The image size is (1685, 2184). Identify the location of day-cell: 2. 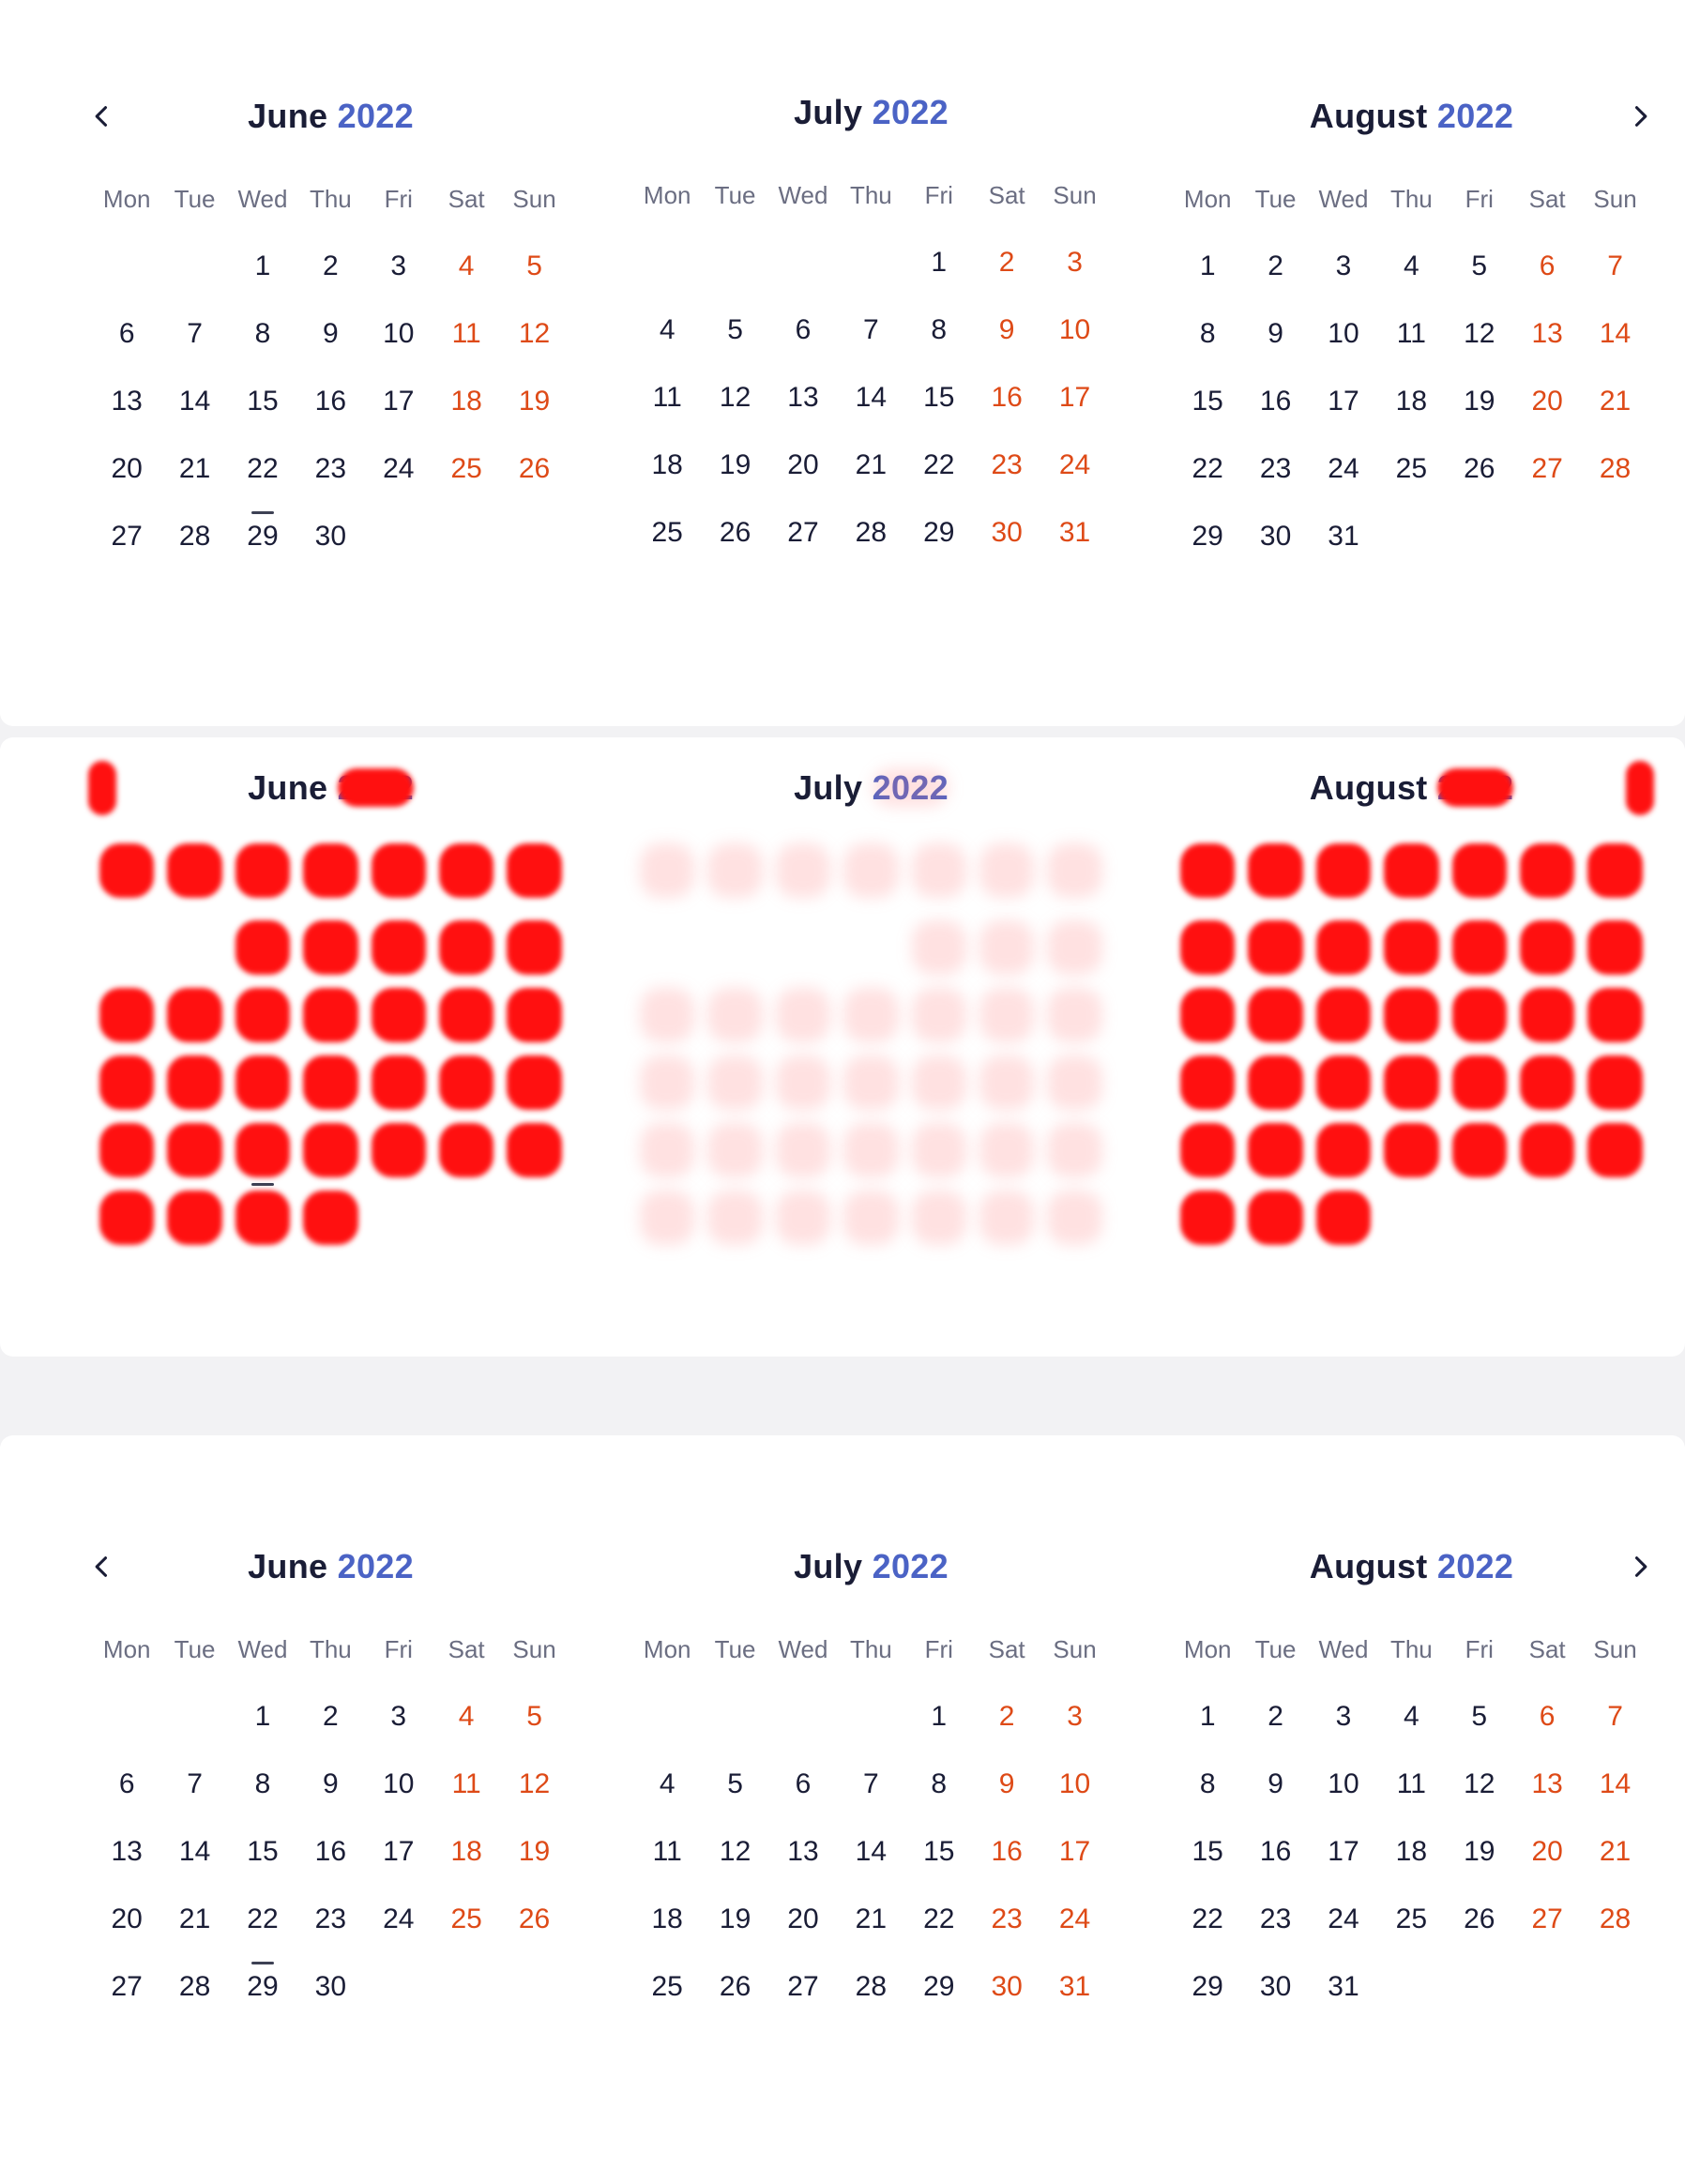
(1275, 1716).